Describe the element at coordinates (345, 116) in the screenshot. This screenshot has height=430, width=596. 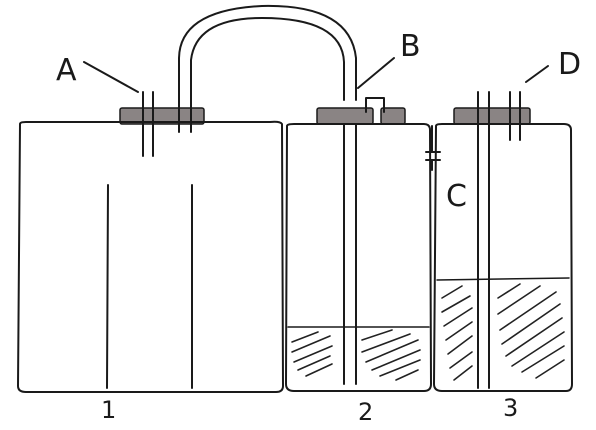
I see `stopper-bottle-2-left` at that location.